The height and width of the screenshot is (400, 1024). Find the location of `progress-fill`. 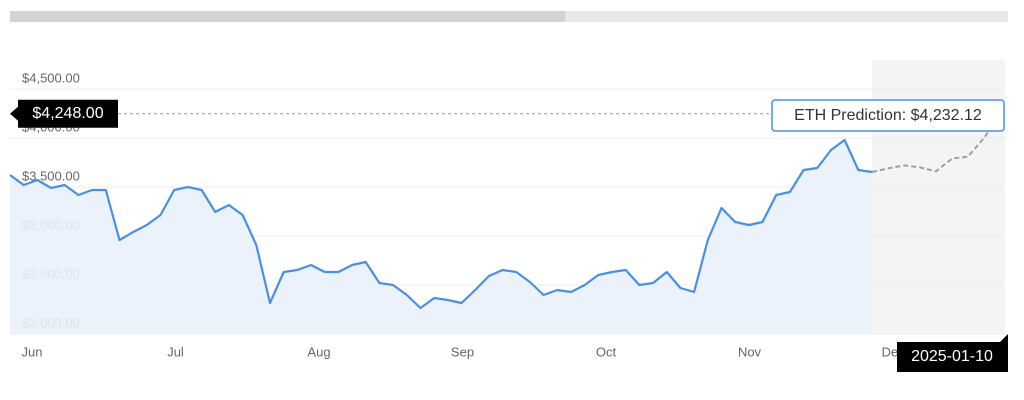

progress-fill is located at coordinates (287, 16).